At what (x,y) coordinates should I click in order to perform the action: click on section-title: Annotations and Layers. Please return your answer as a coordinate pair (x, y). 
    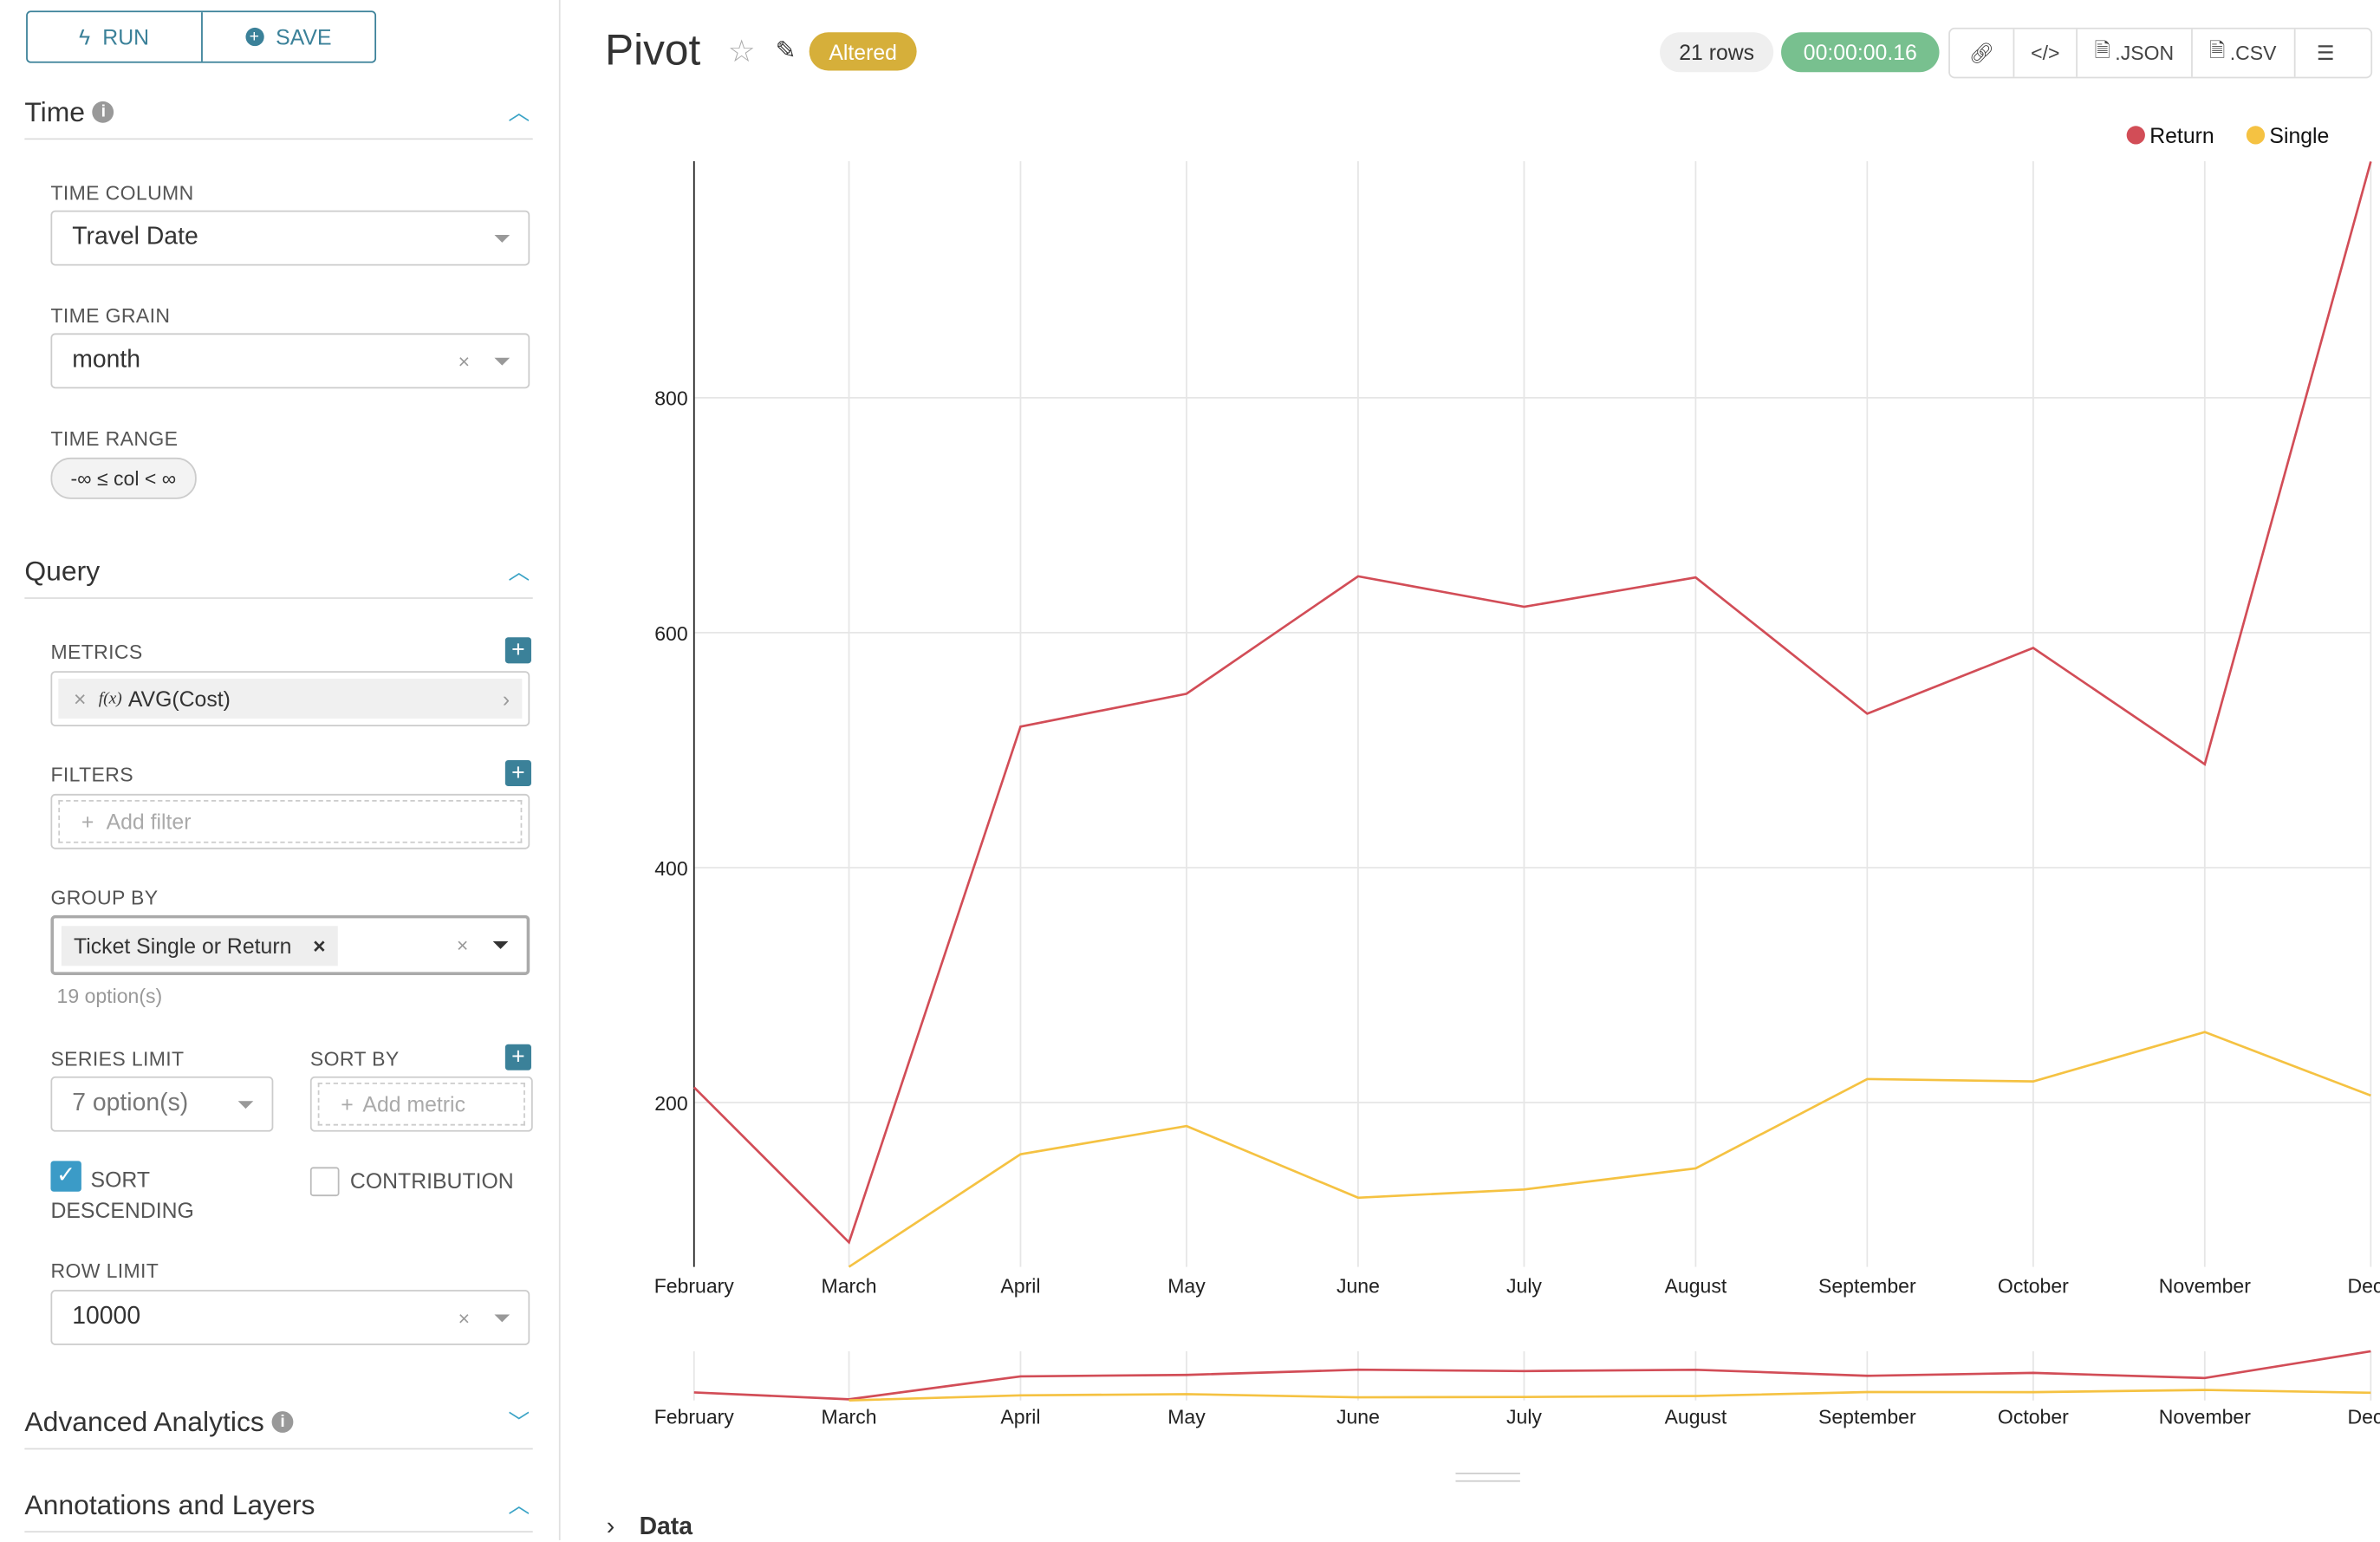
    Looking at the image, I should click on (169, 1503).